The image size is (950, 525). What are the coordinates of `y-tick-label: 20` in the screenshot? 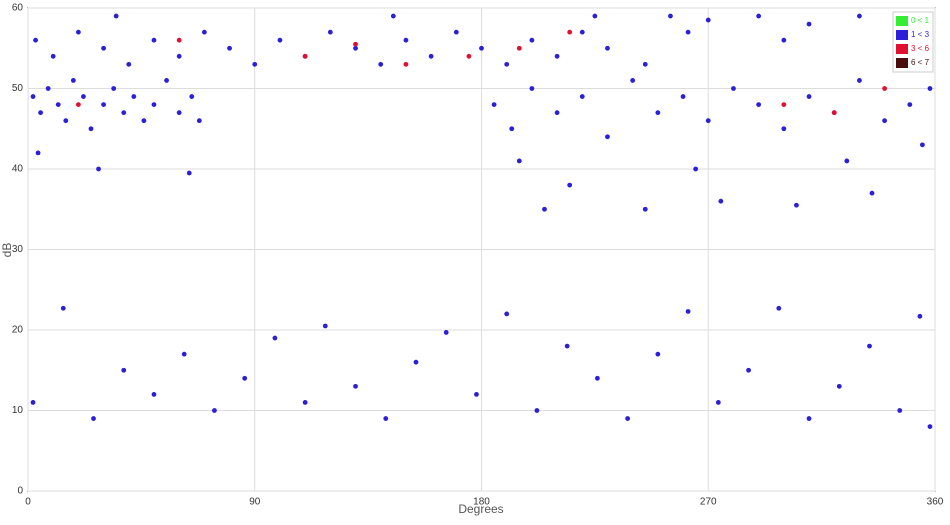 It's located at (18, 330).